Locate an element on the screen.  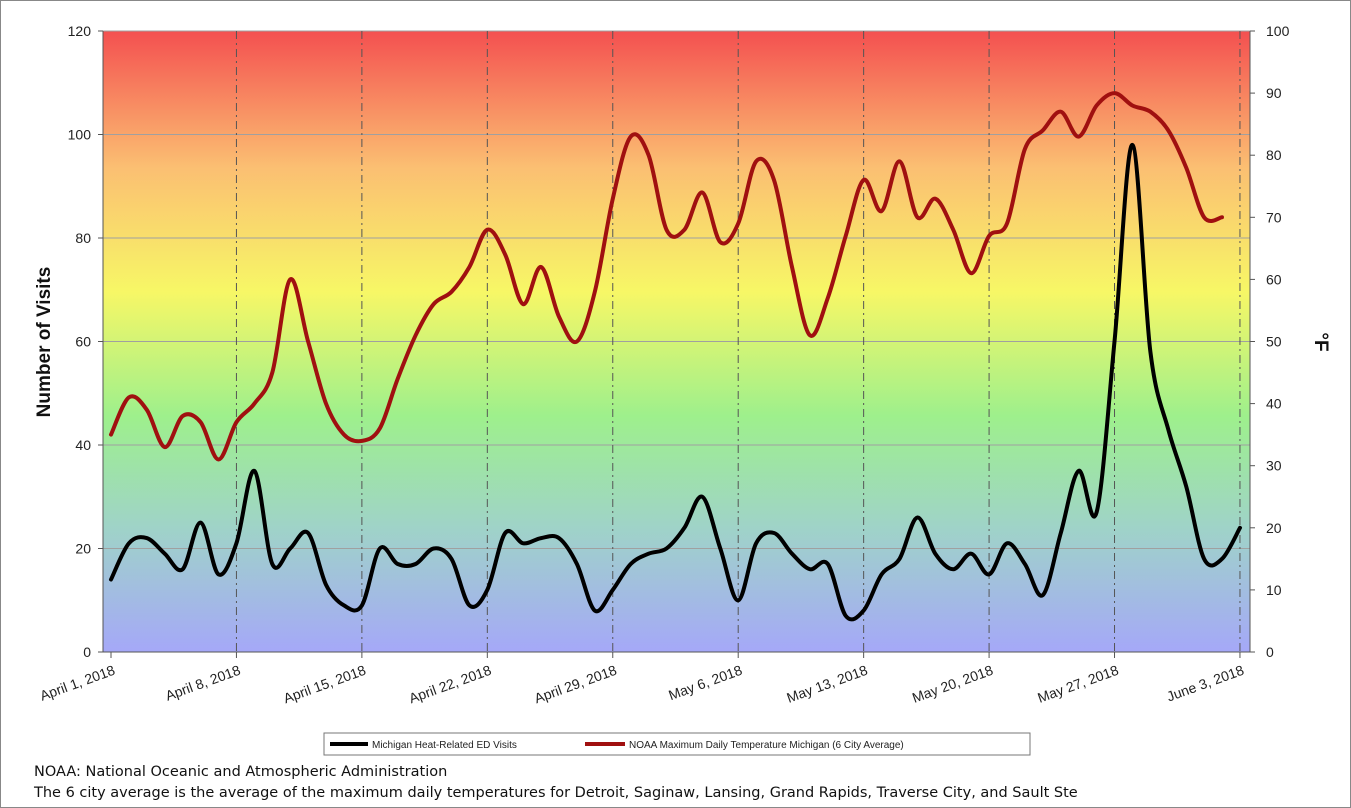
y-axis-right-label: °F is located at coordinates (1320, 341).